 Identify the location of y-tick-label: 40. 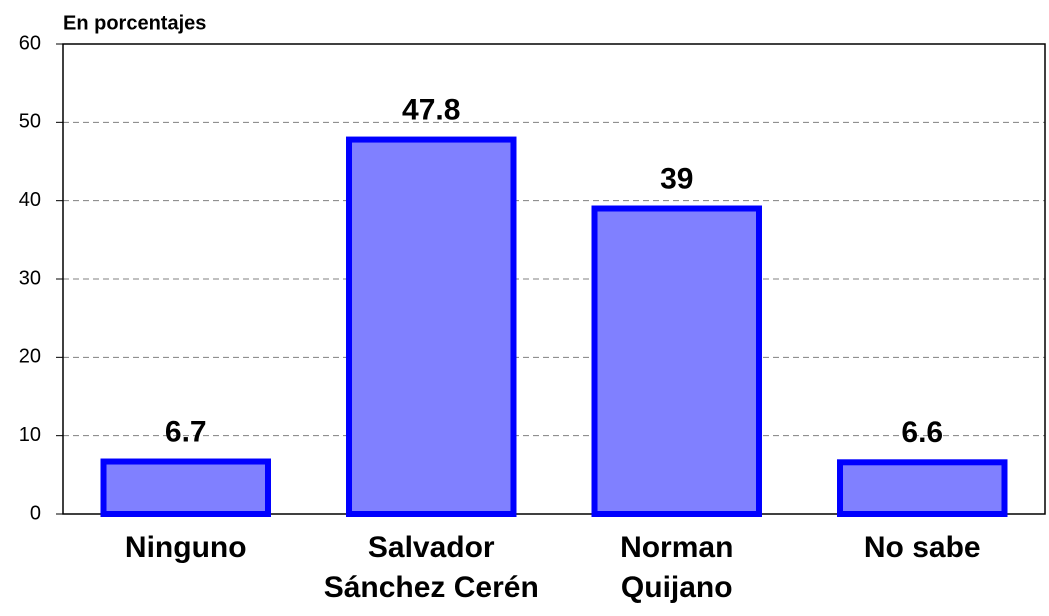
(30, 200).